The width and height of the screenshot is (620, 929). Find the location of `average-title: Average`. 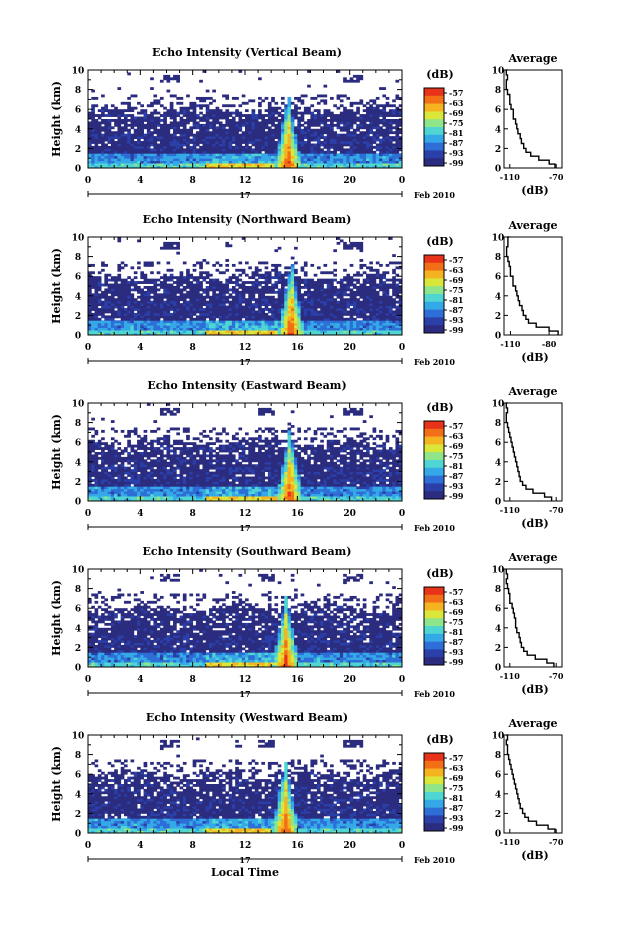

average-title: Average is located at coordinates (532, 225).